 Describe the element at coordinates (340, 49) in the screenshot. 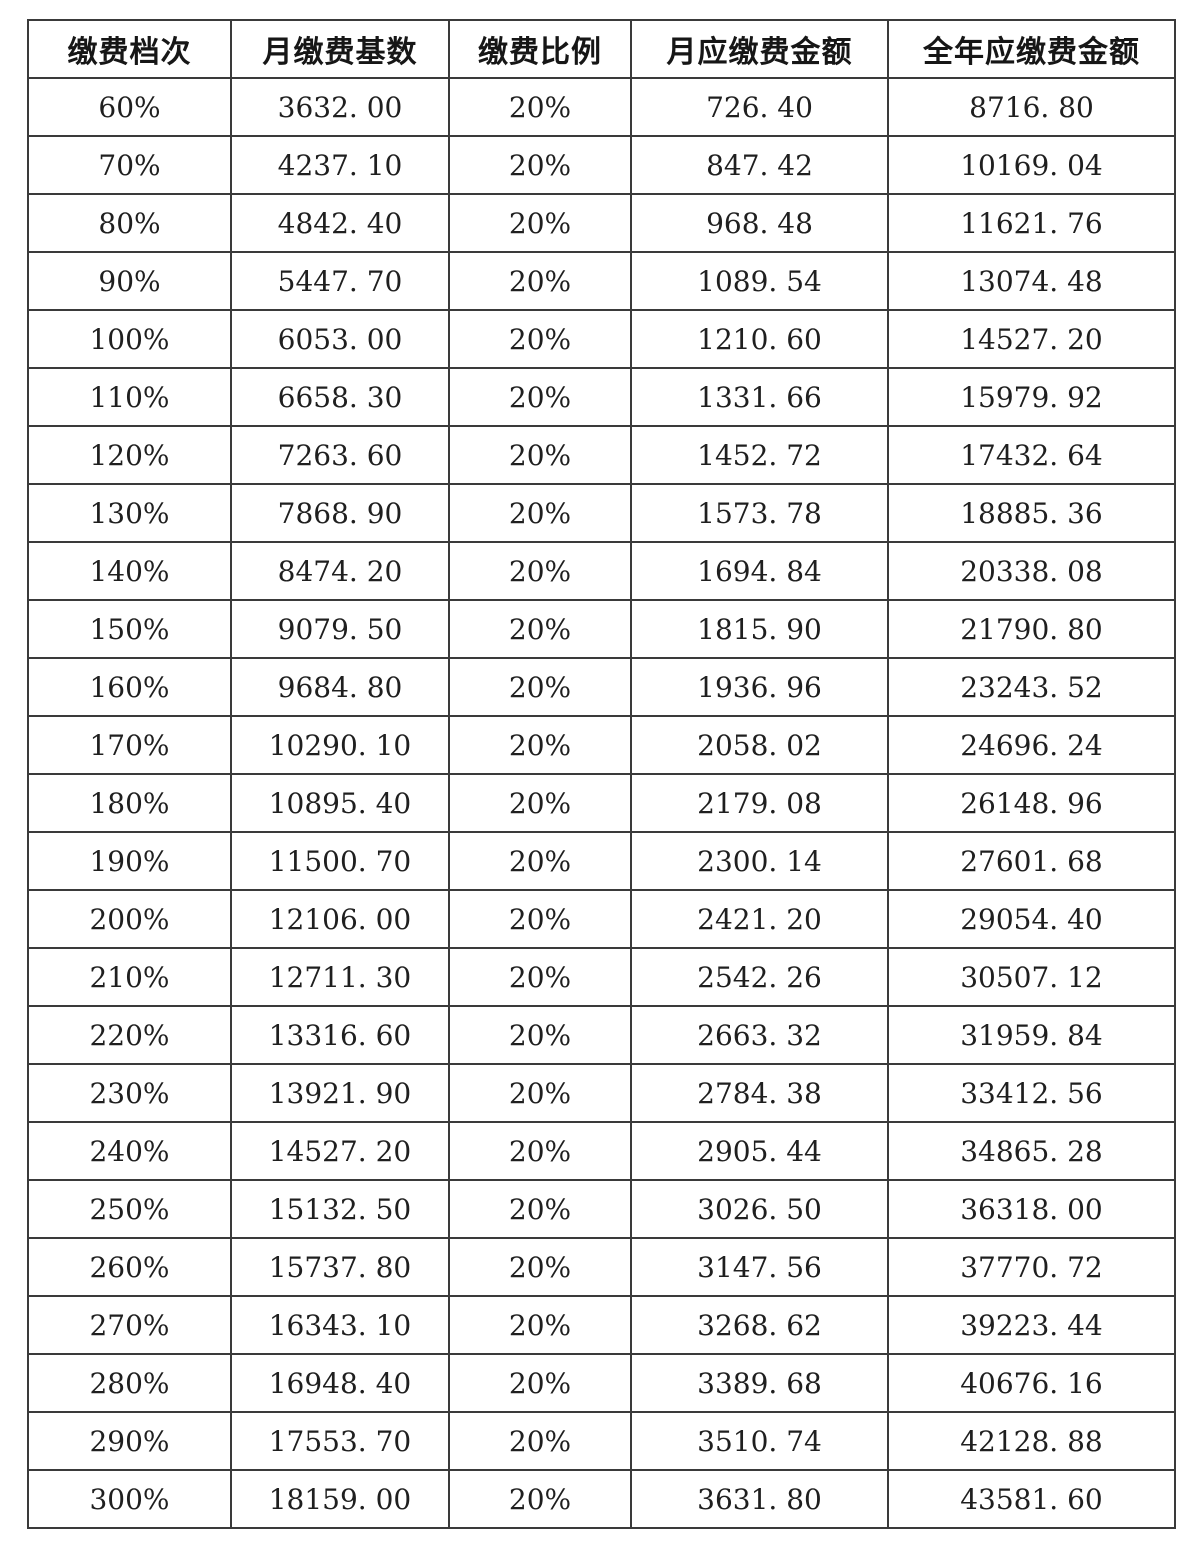

I see `column-header: 月缴费基数` at that location.